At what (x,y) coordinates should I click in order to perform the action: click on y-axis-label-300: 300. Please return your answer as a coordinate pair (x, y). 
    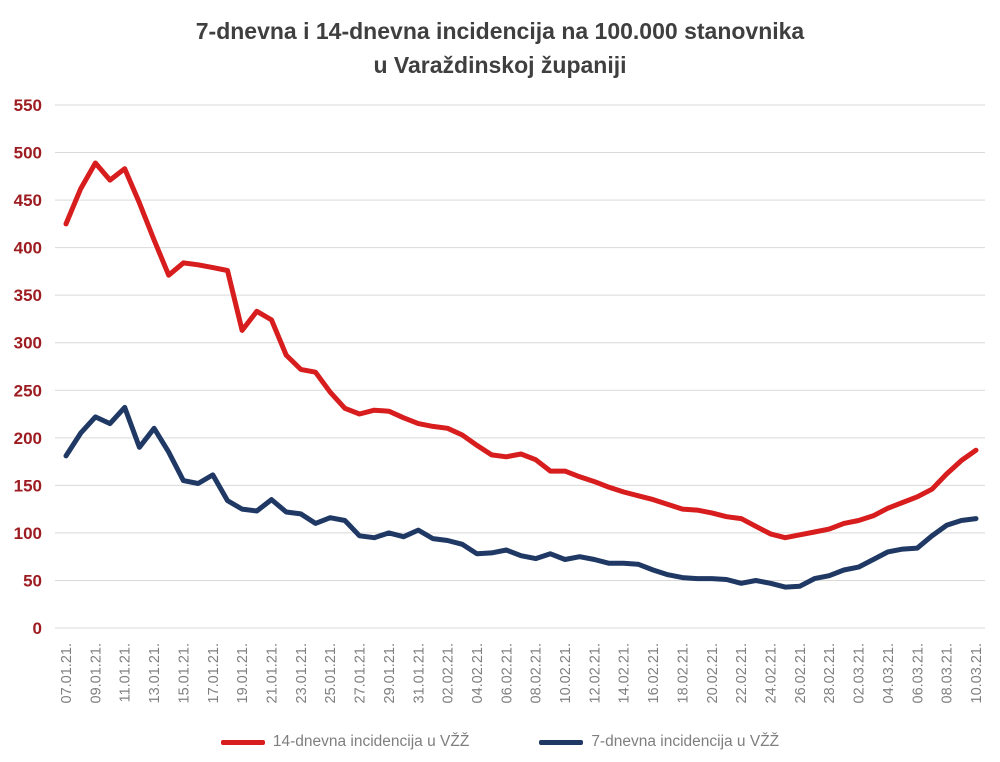
    Looking at the image, I should click on (28, 343).